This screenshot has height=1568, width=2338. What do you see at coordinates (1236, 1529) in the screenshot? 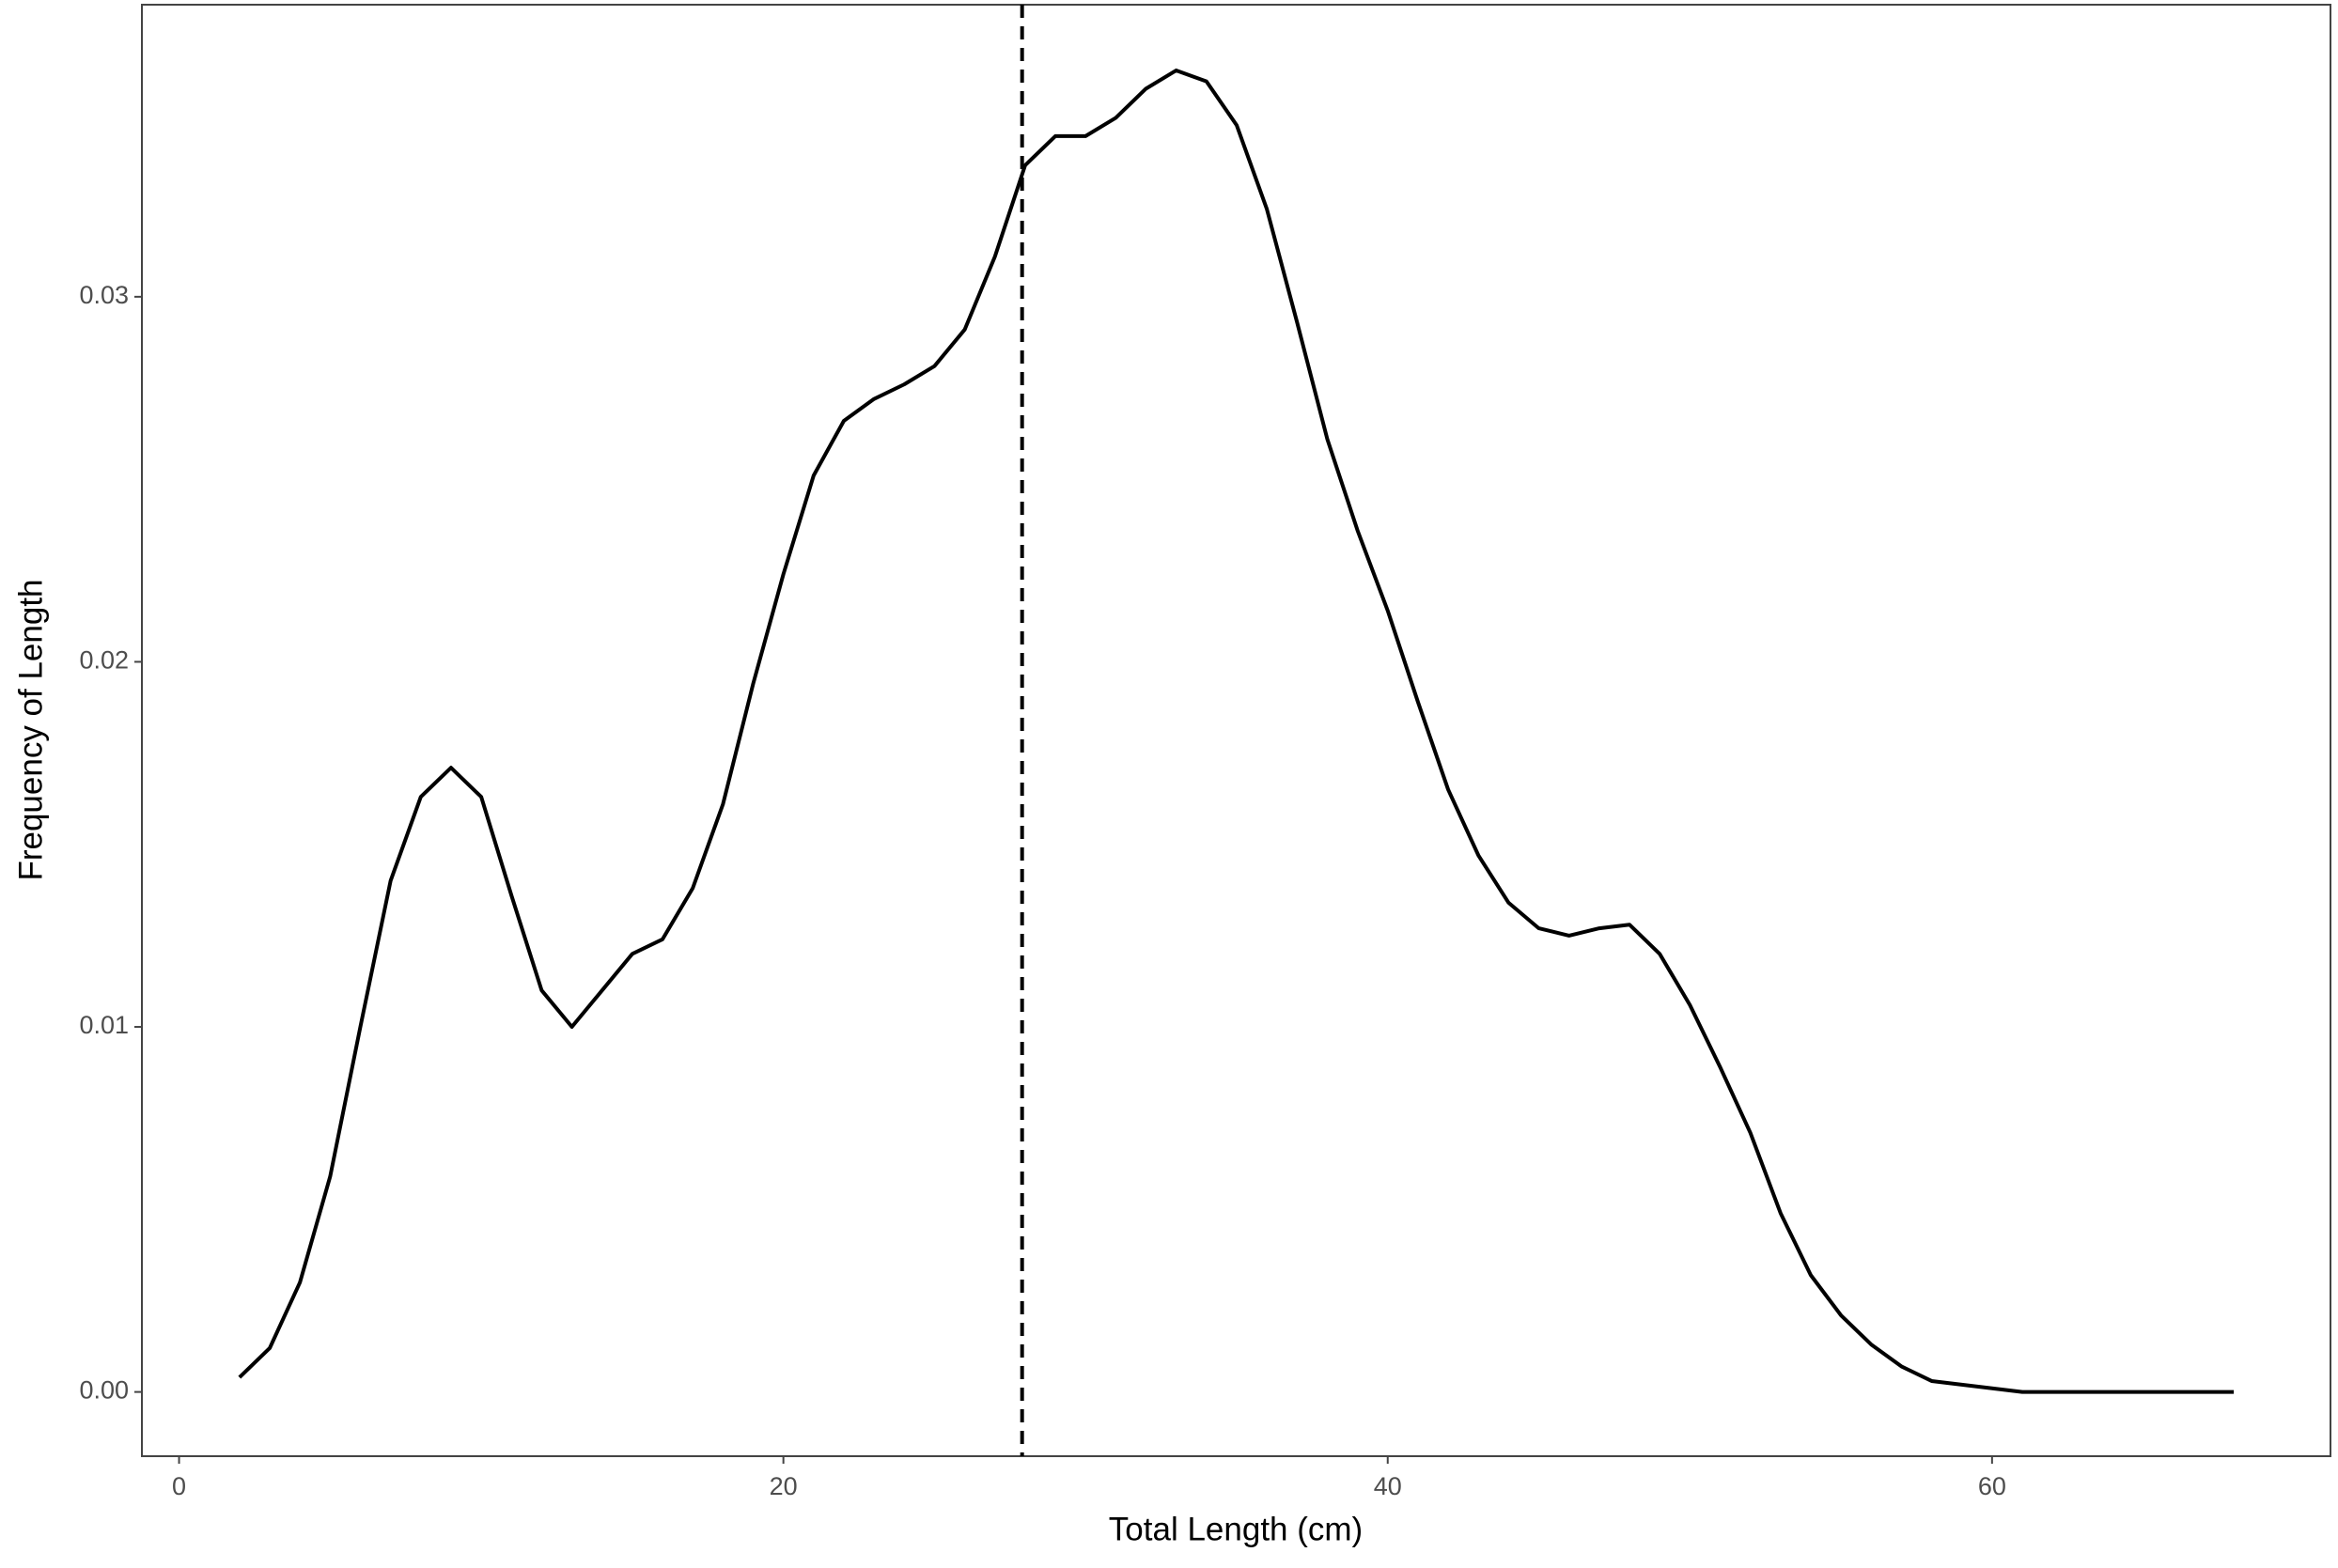
I see `x-axis-title: Total Length (cm)` at bounding box center [1236, 1529].